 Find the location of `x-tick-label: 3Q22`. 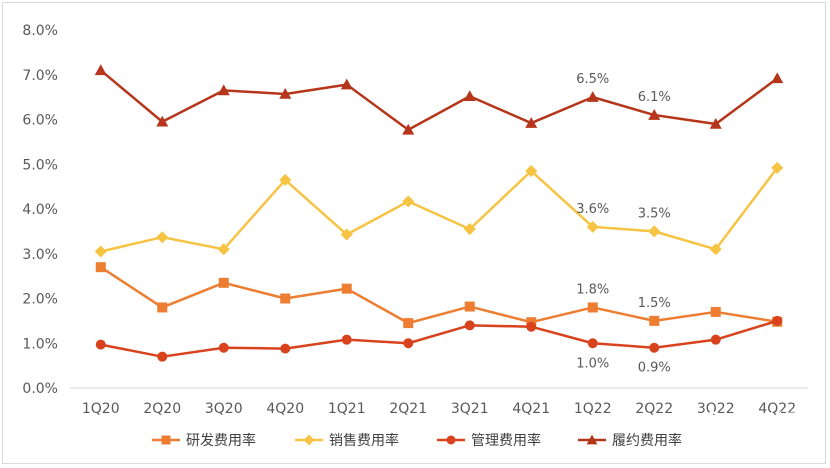

x-tick-label: 3Q22 is located at coordinates (716, 409).